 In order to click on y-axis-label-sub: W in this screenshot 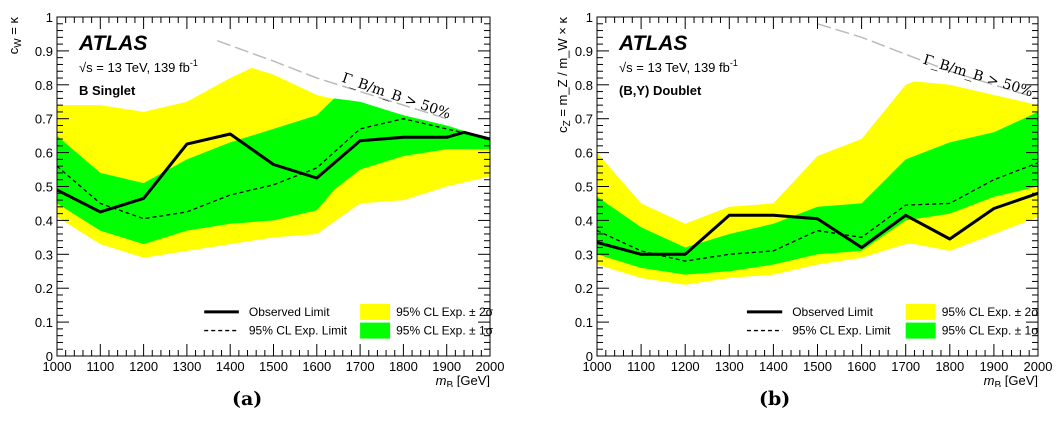, I will do `click(18, 43)`.